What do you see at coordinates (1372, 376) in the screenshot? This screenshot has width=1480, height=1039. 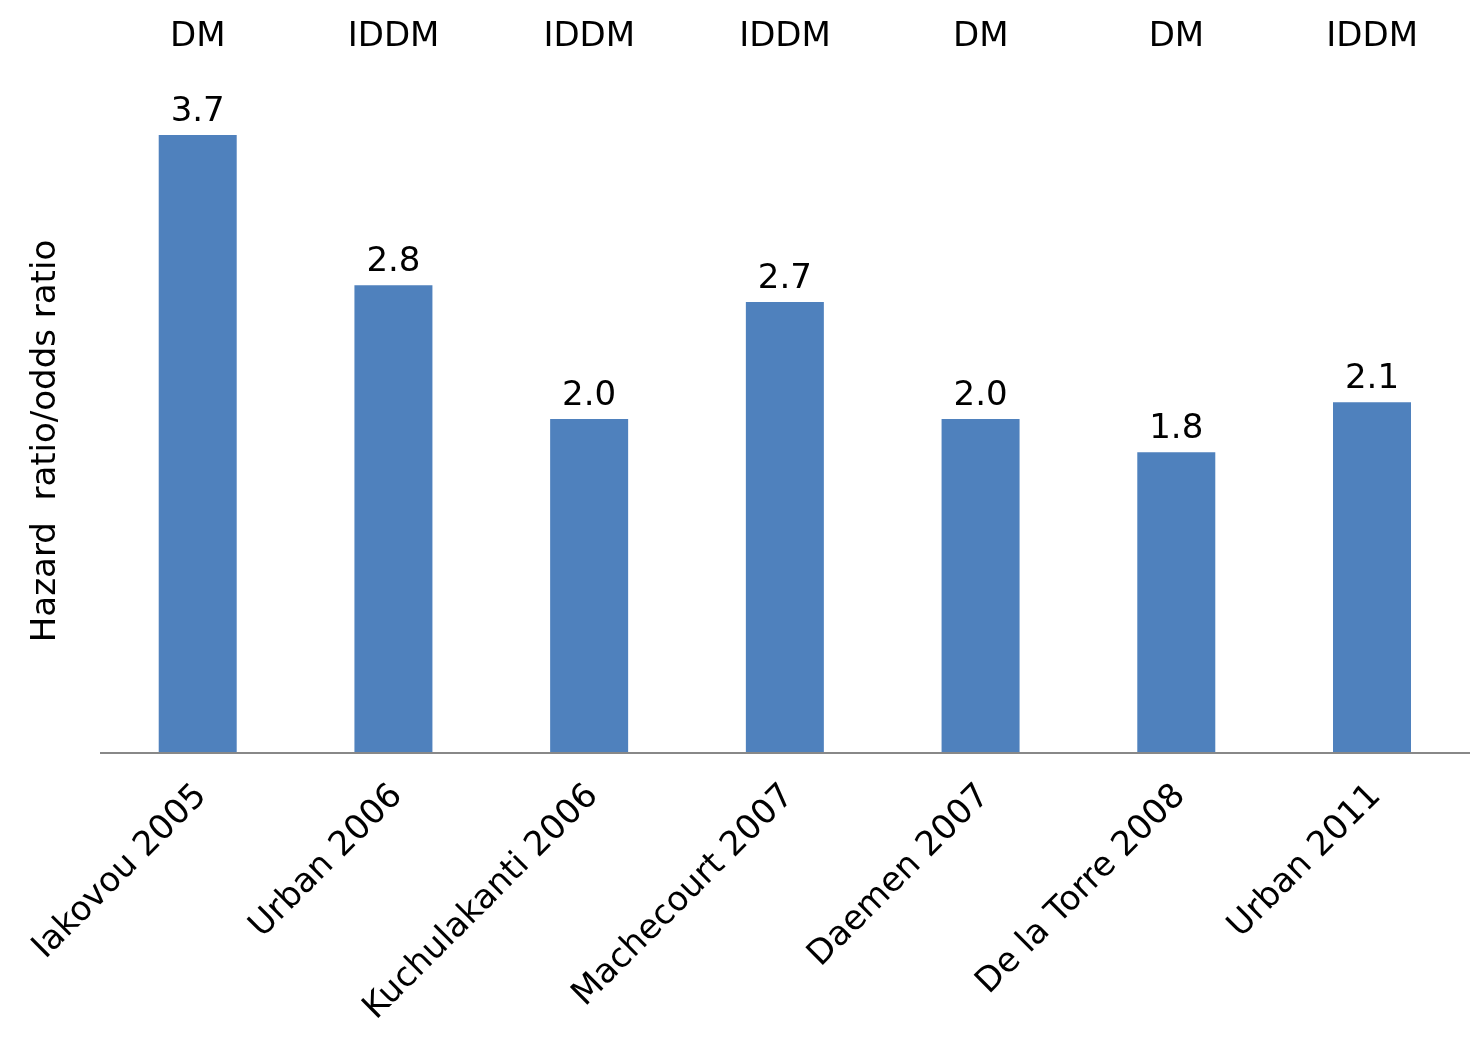 I see `data-label: 2.1` at bounding box center [1372, 376].